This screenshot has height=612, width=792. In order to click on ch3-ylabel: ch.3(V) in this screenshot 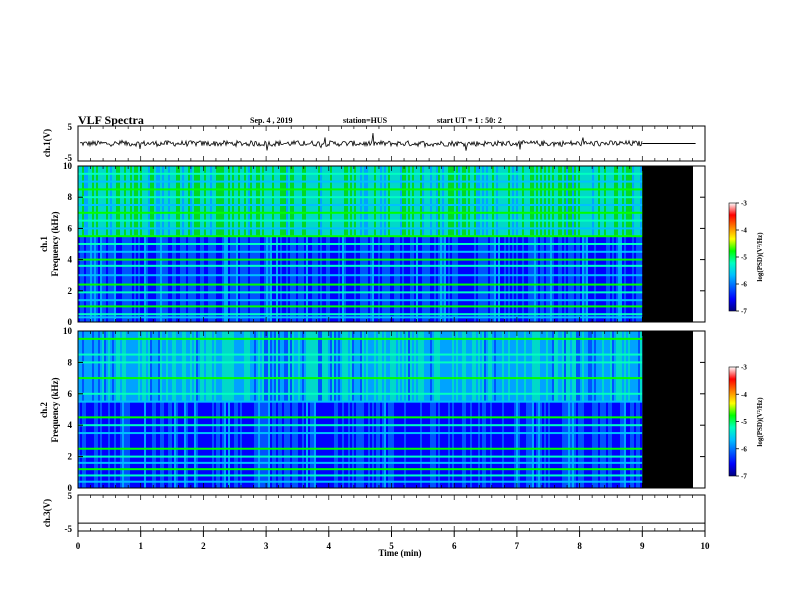, I will do `click(47, 513)`.